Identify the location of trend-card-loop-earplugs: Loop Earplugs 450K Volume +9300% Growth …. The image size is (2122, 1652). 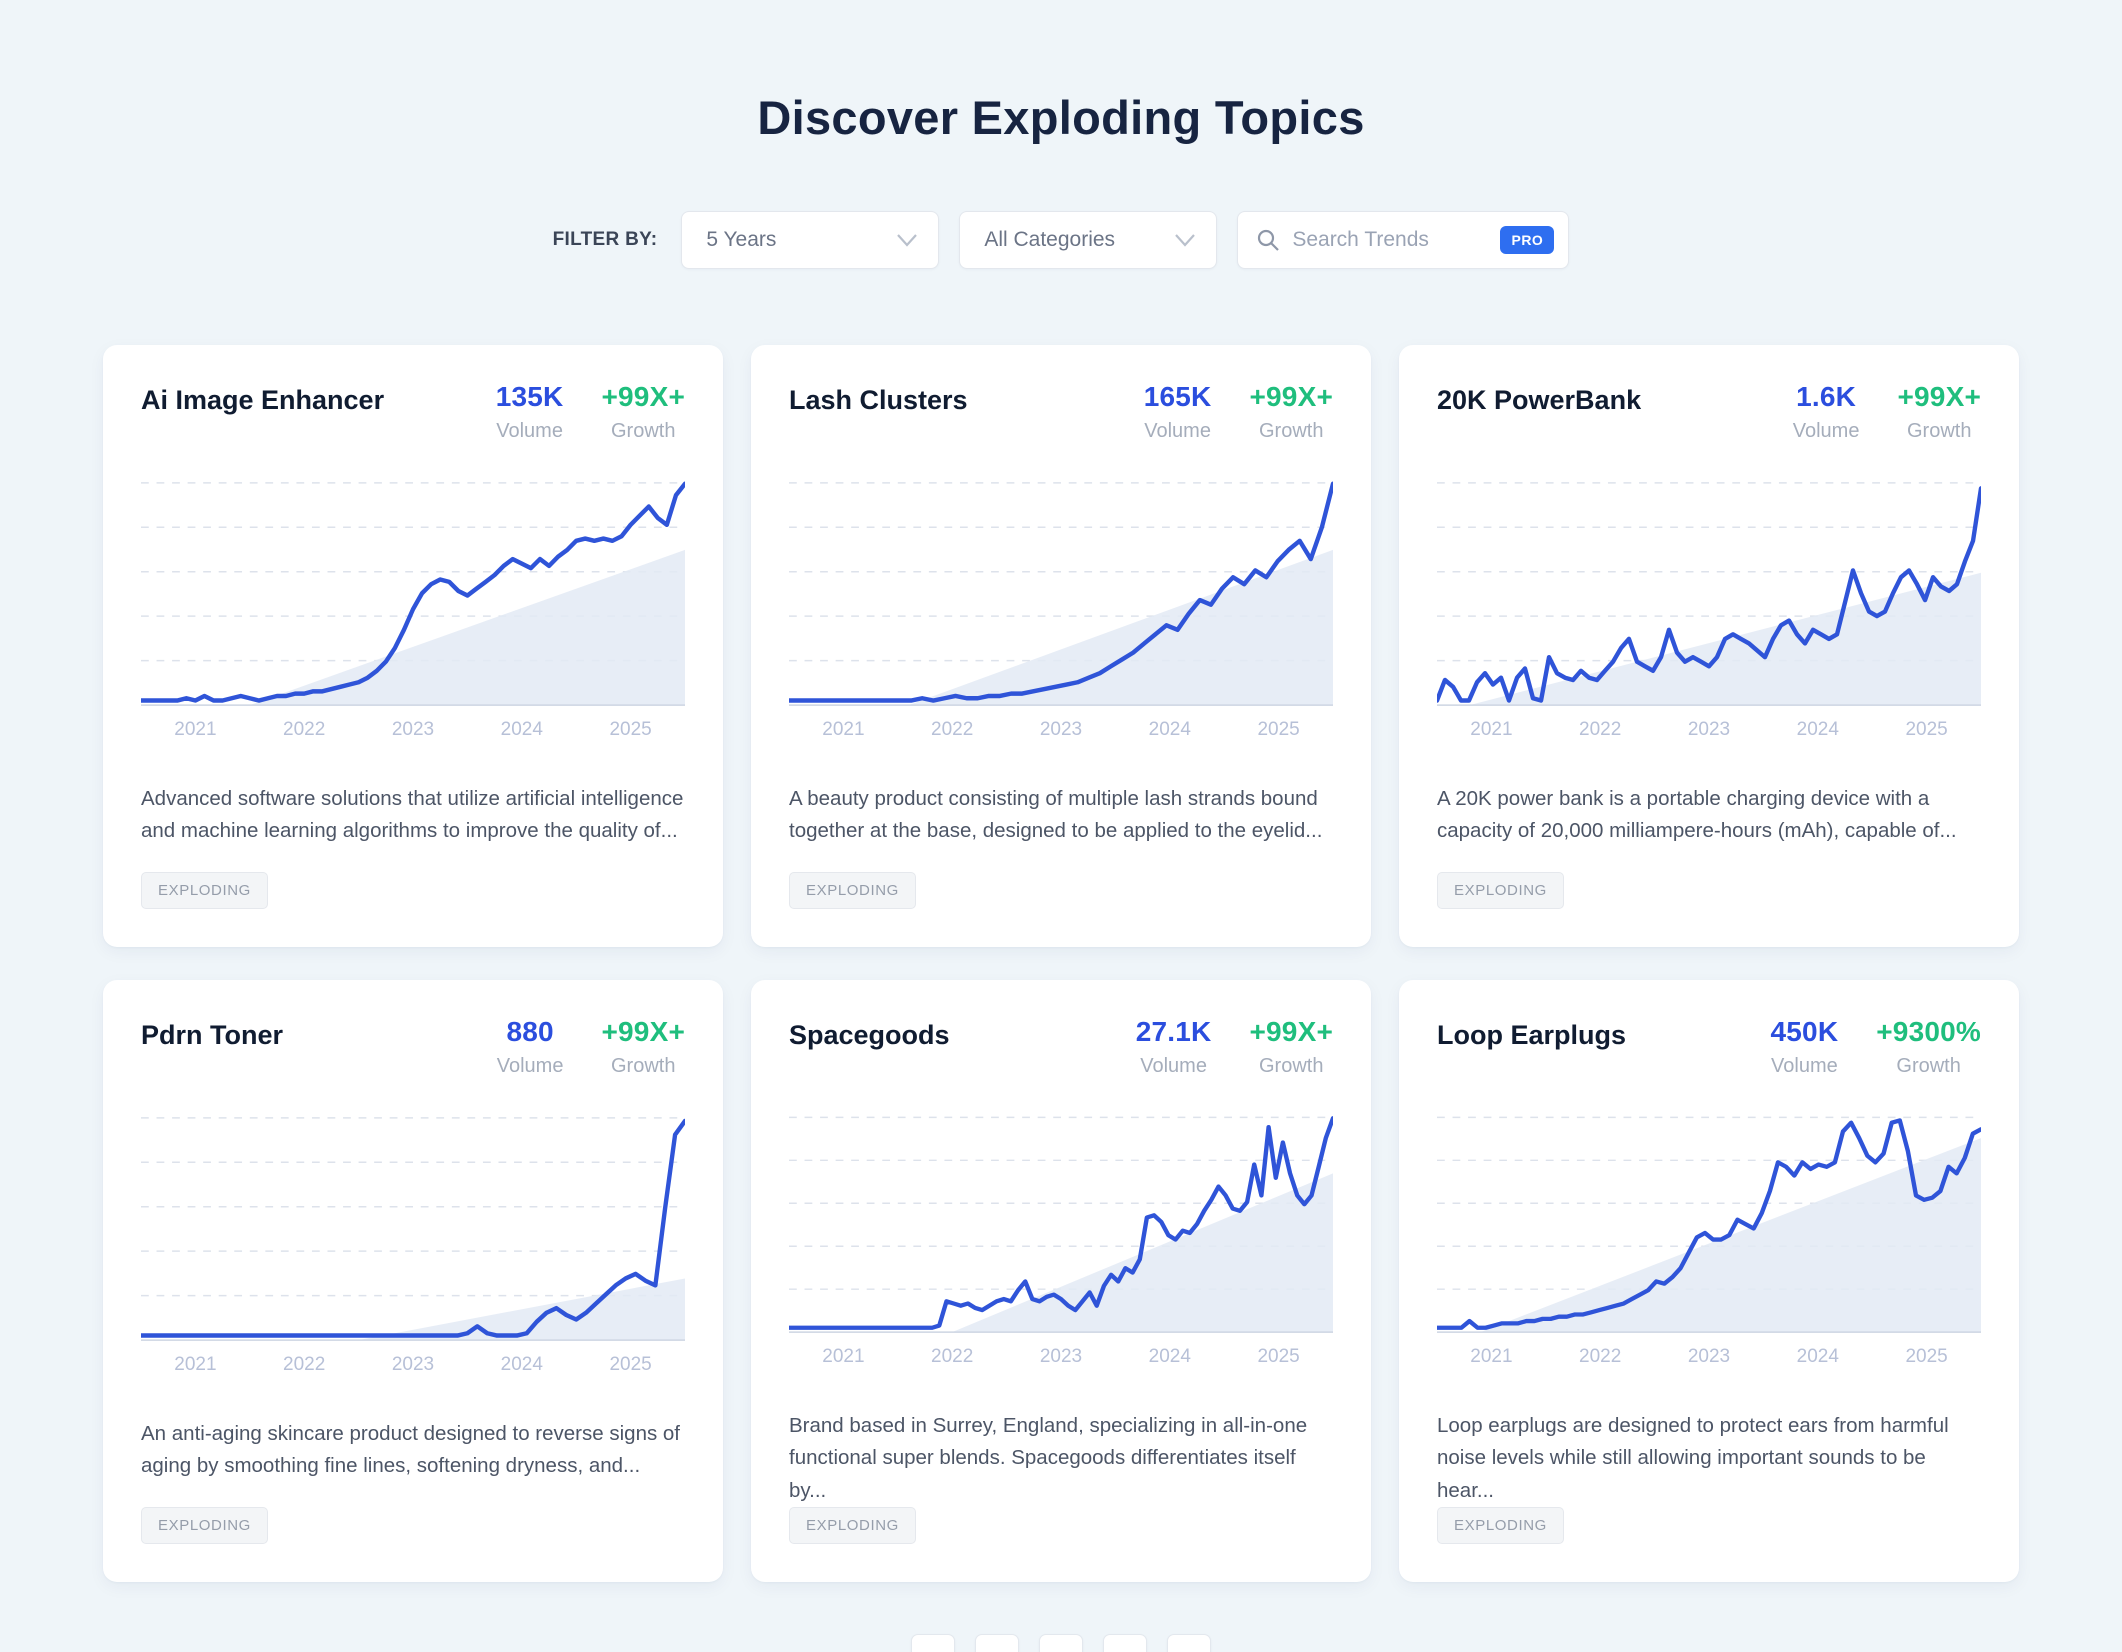
(1709, 1281).